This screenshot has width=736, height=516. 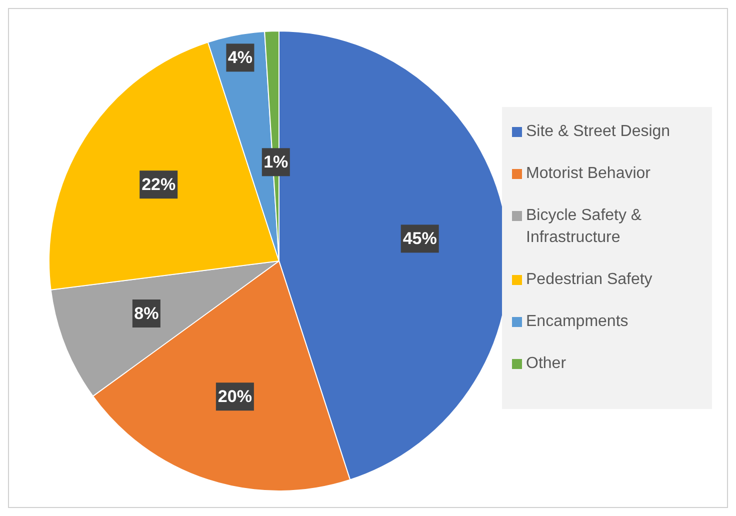 What do you see at coordinates (599, 132) in the screenshot?
I see `legend-label: Site & Street Design` at bounding box center [599, 132].